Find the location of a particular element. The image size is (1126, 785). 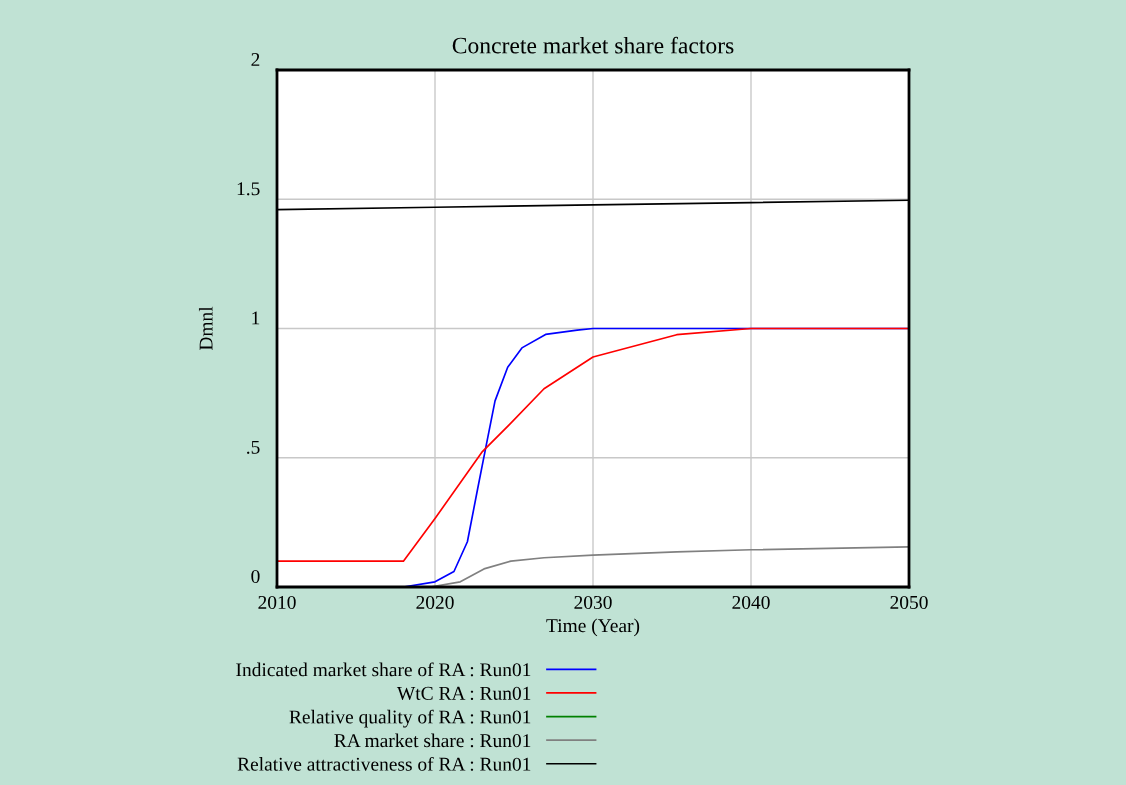

x-tick-label: 2050 is located at coordinates (909, 602).